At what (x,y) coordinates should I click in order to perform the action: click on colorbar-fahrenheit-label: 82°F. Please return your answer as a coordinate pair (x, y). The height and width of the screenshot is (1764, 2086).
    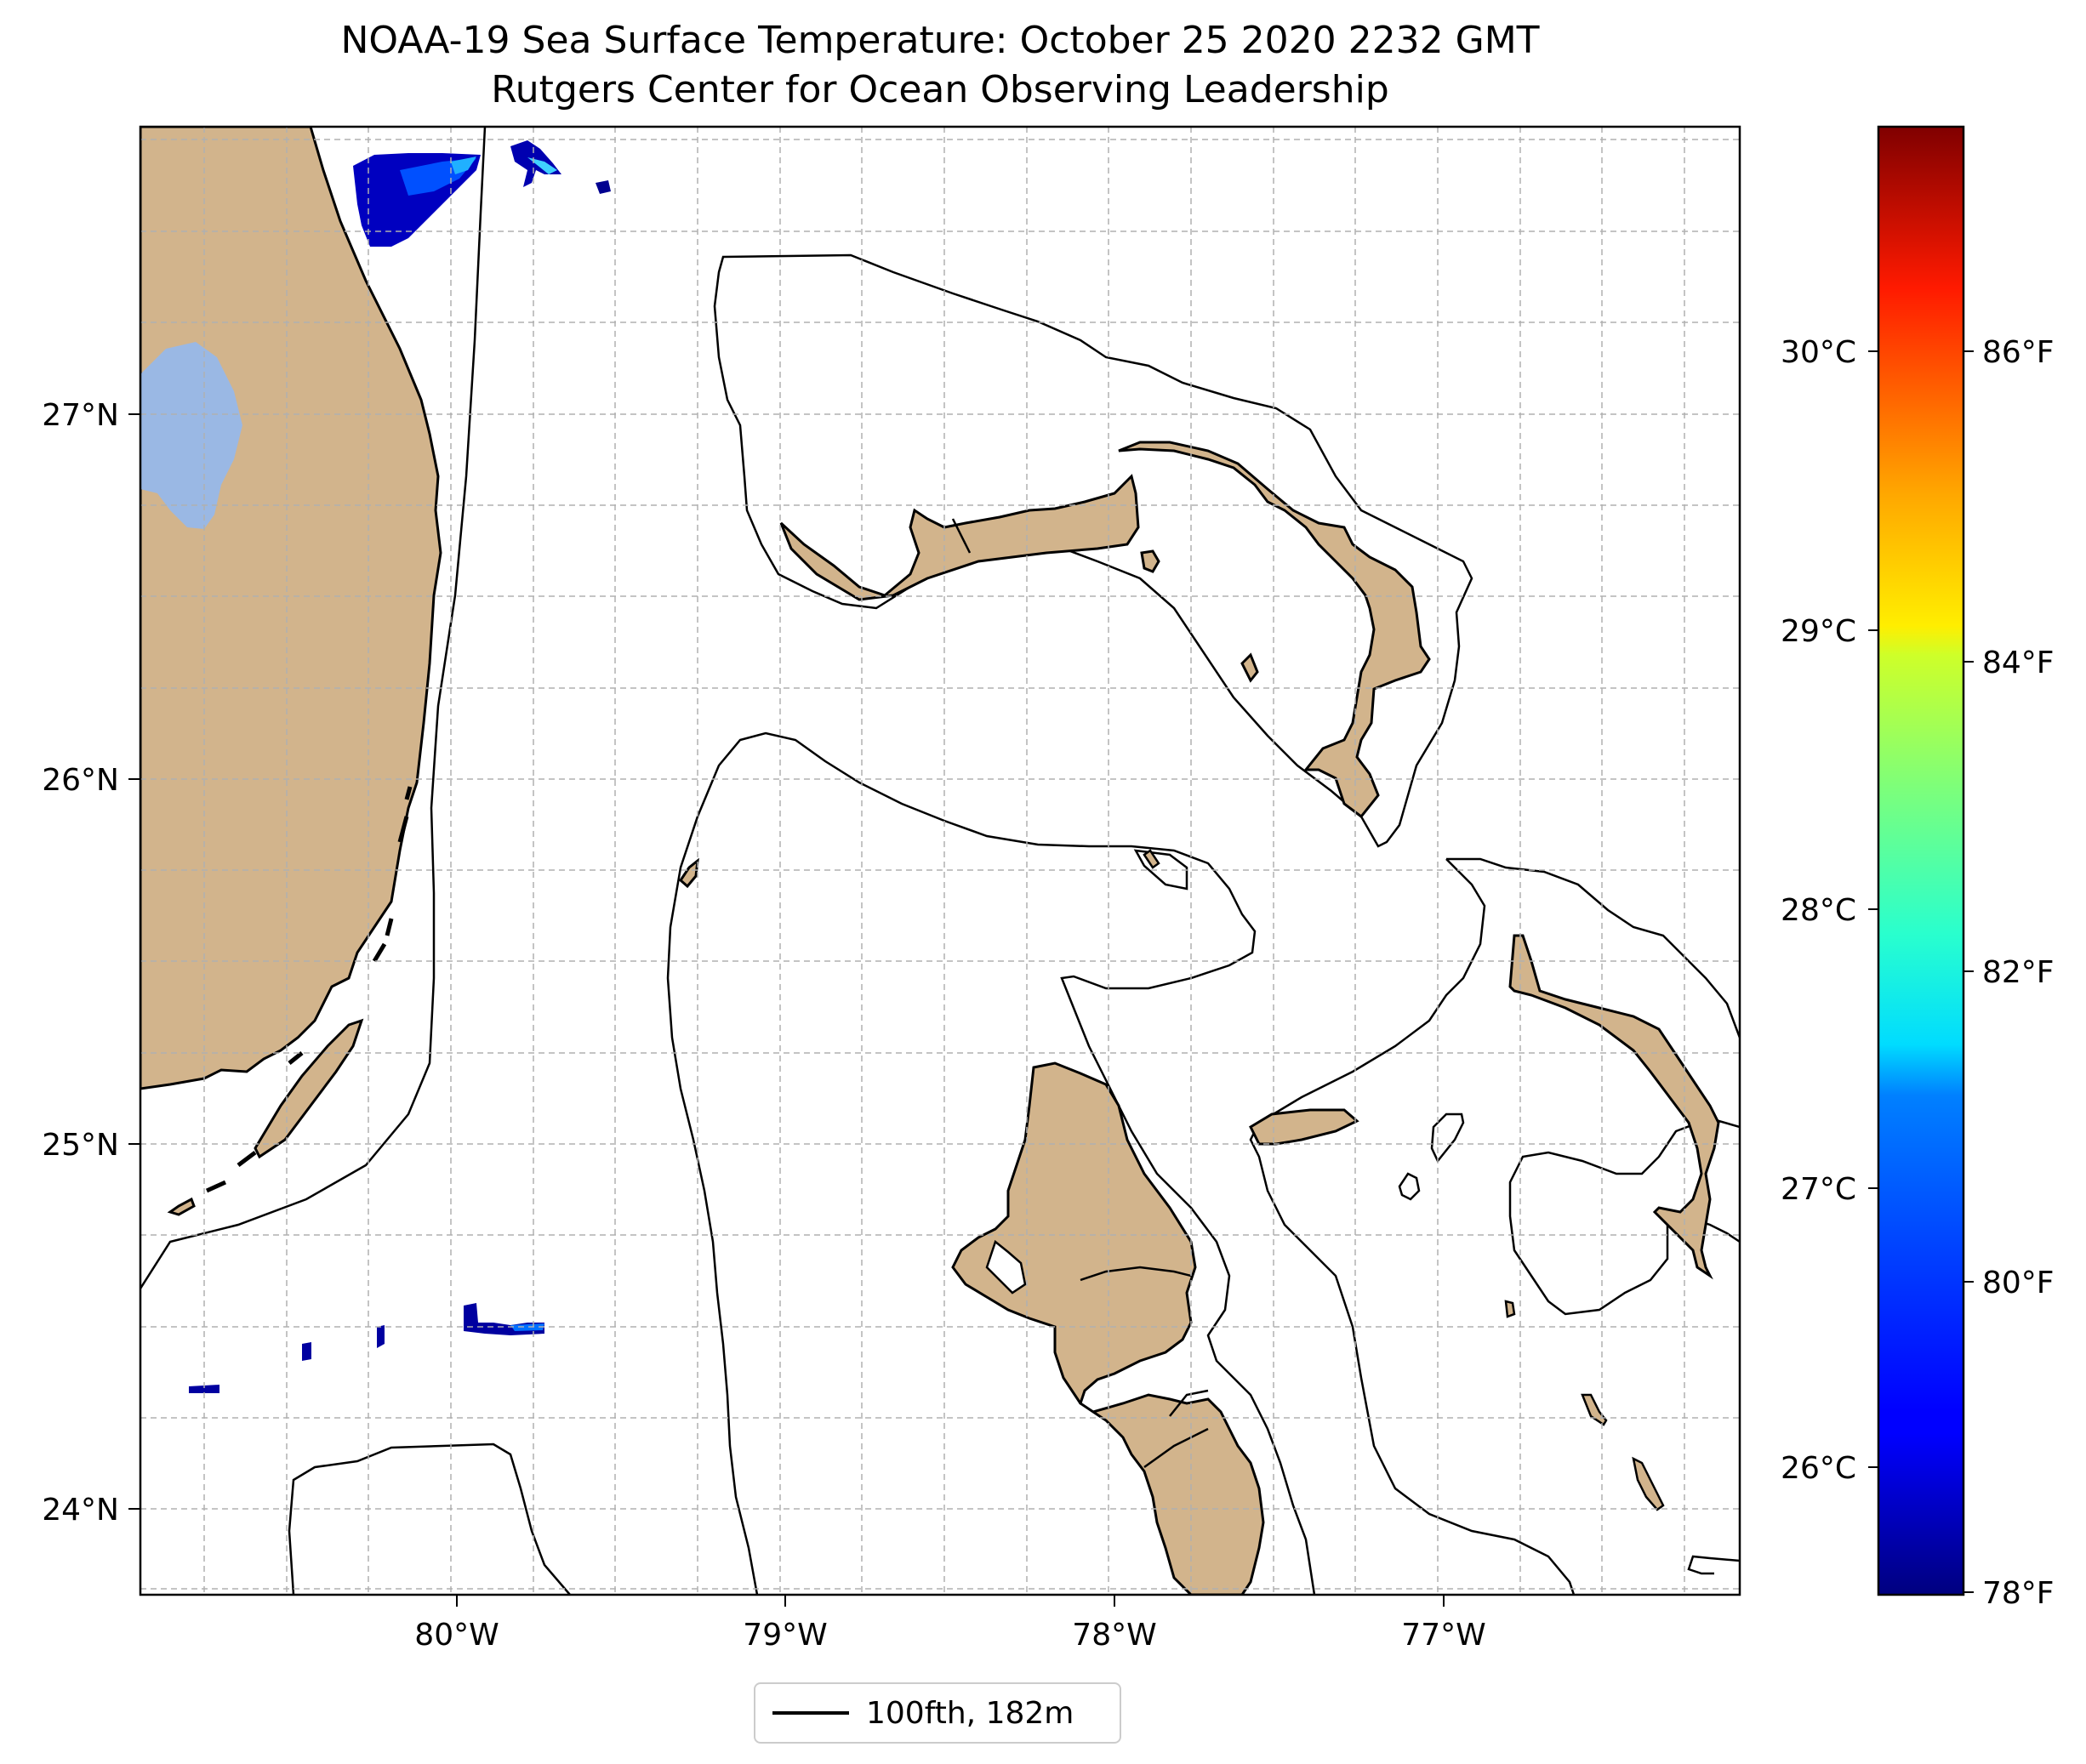
    Looking at the image, I should click on (2018, 972).